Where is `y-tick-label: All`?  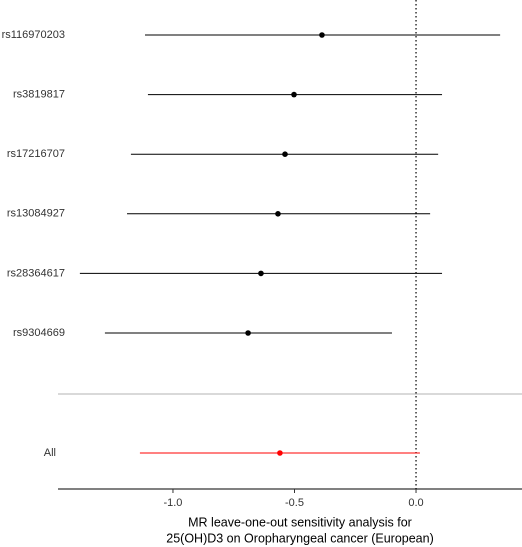
y-tick-label: All is located at coordinates (50, 453).